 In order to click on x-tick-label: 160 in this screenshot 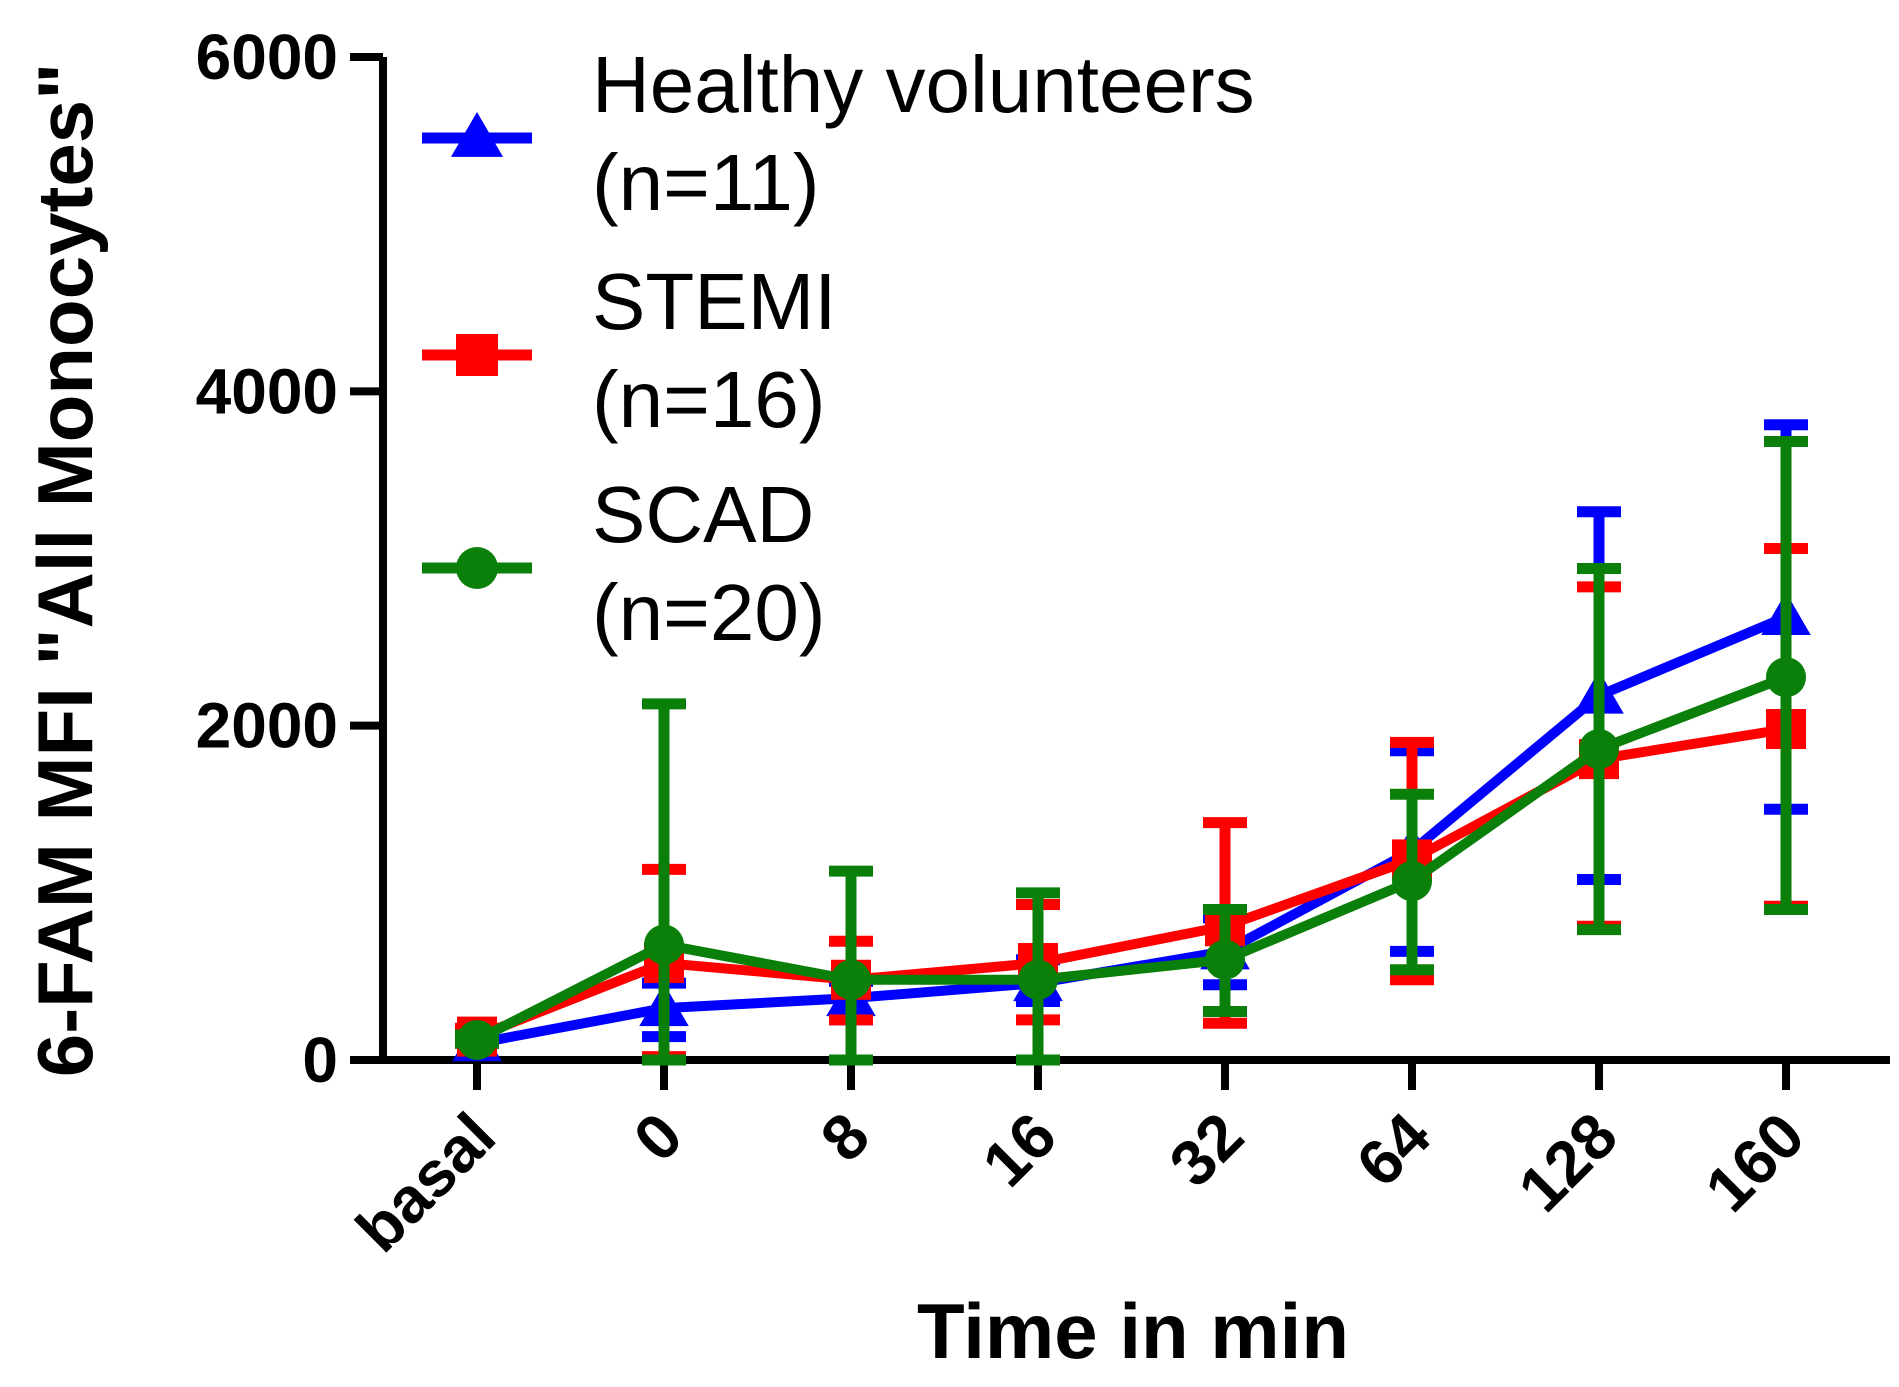, I will do `click(1754, 1162)`.